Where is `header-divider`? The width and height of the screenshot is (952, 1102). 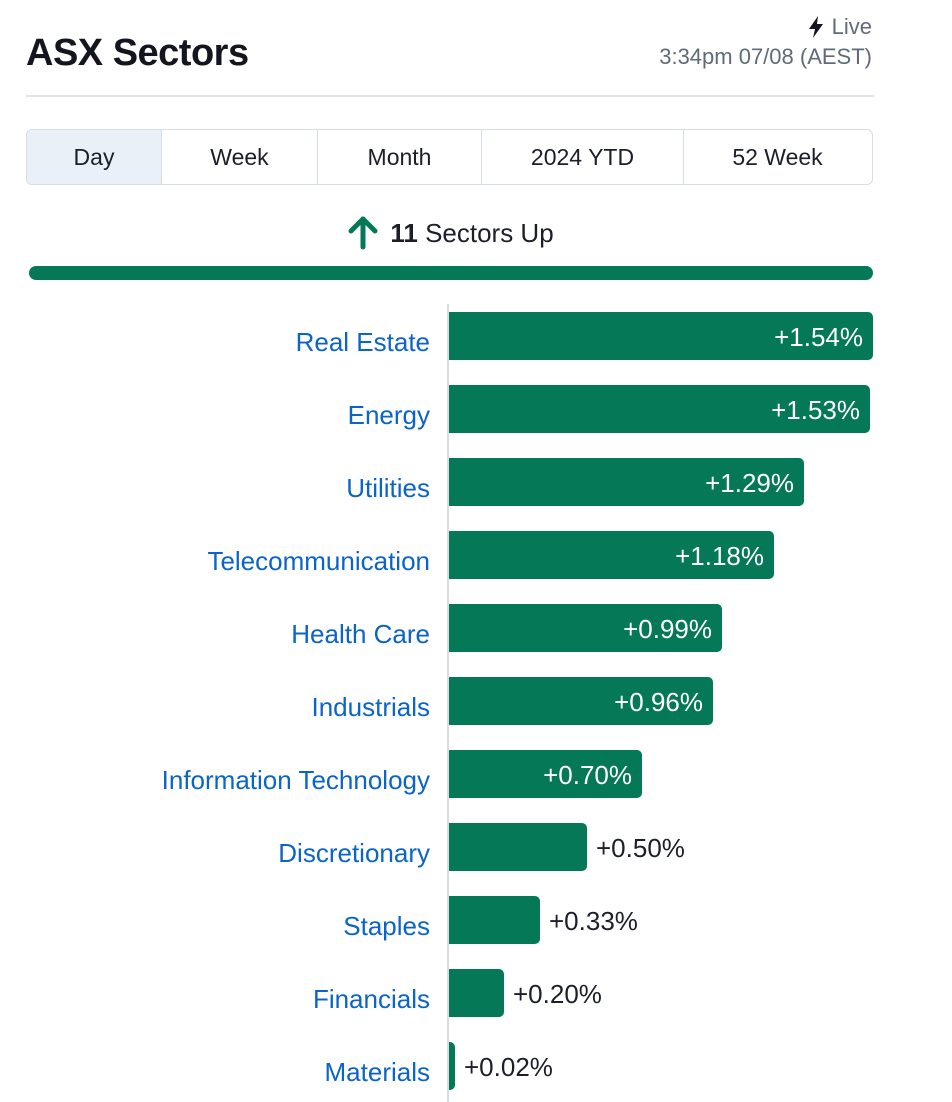
header-divider is located at coordinates (450, 96).